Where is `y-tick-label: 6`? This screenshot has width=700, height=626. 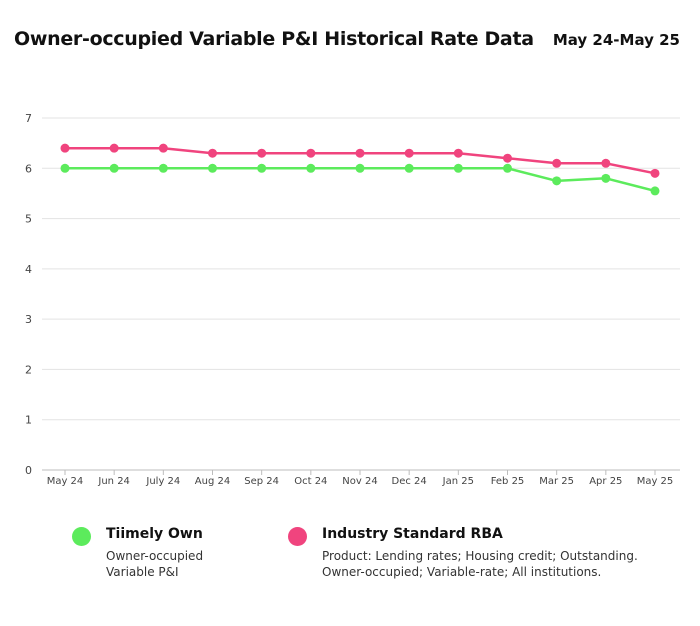
y-tick-label: 6 is located at coordinates (28, 168).